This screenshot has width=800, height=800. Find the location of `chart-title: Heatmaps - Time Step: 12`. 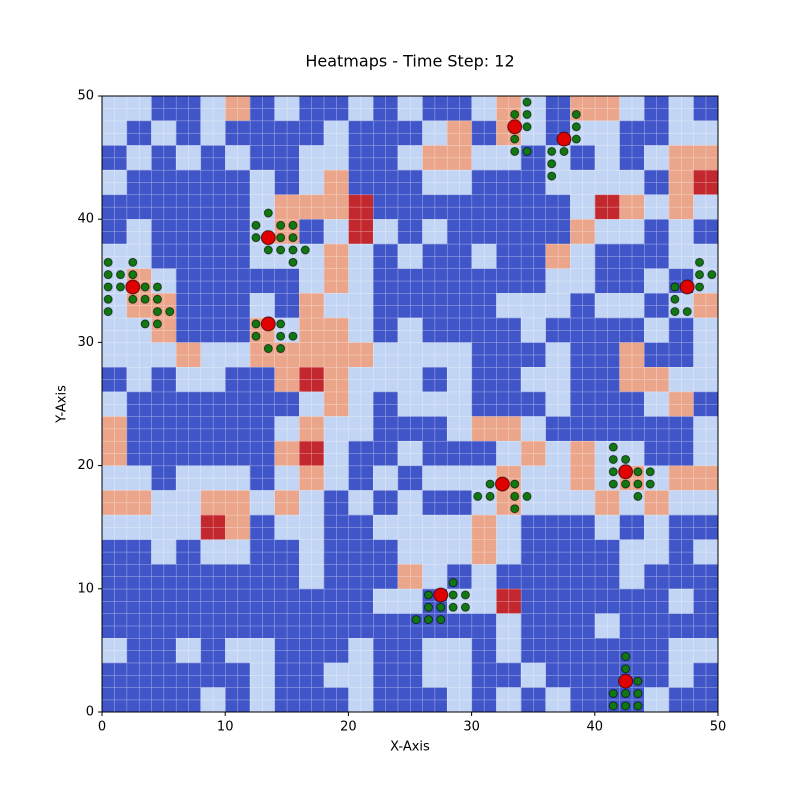

chart-title: Heatmaps - Time Step: 12 is located at coordinates (409, 61).